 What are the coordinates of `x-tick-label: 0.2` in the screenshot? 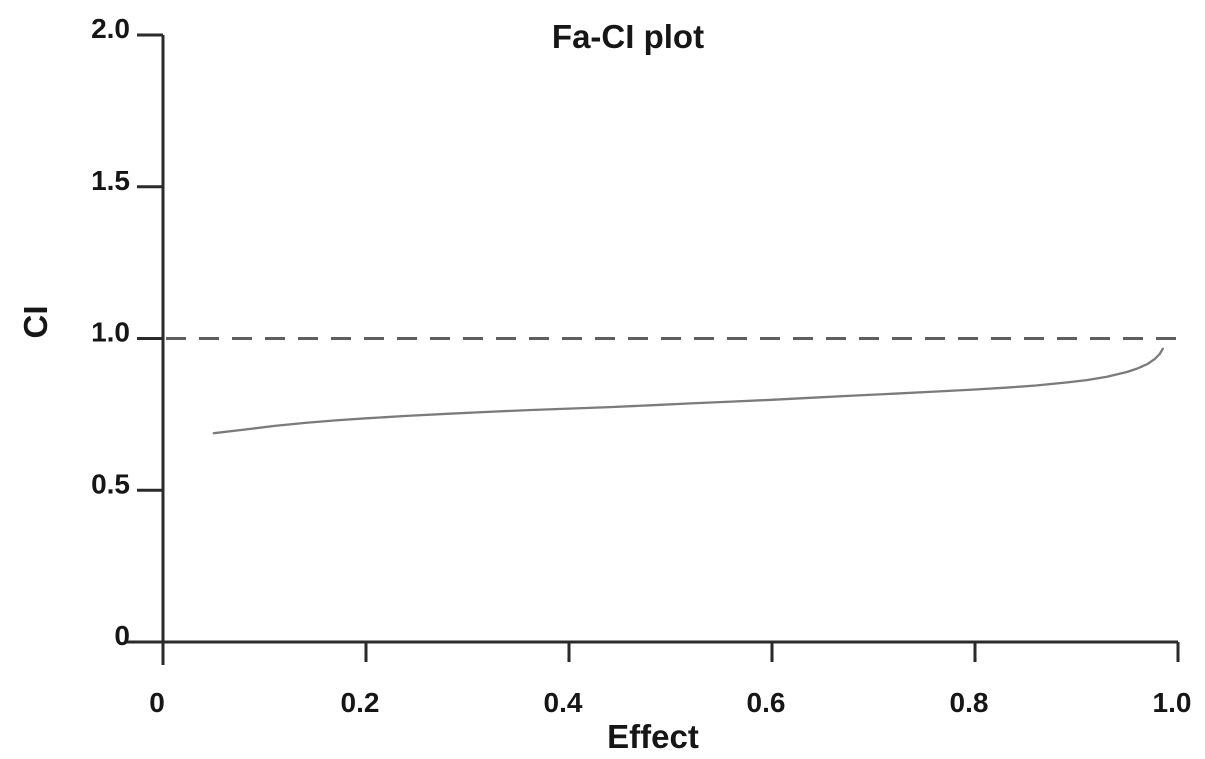 It's located at (360, 702).